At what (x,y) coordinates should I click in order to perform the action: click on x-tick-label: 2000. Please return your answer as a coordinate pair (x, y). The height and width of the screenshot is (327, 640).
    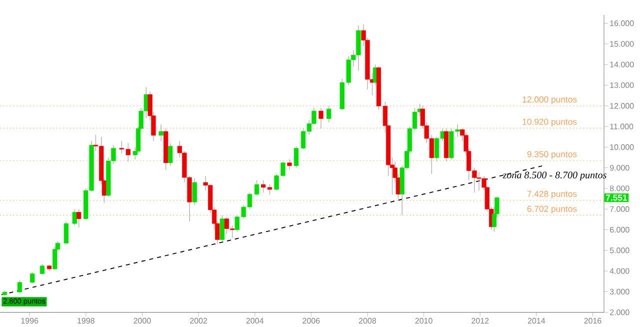
    Looking at the image, I should click on (142, 321).